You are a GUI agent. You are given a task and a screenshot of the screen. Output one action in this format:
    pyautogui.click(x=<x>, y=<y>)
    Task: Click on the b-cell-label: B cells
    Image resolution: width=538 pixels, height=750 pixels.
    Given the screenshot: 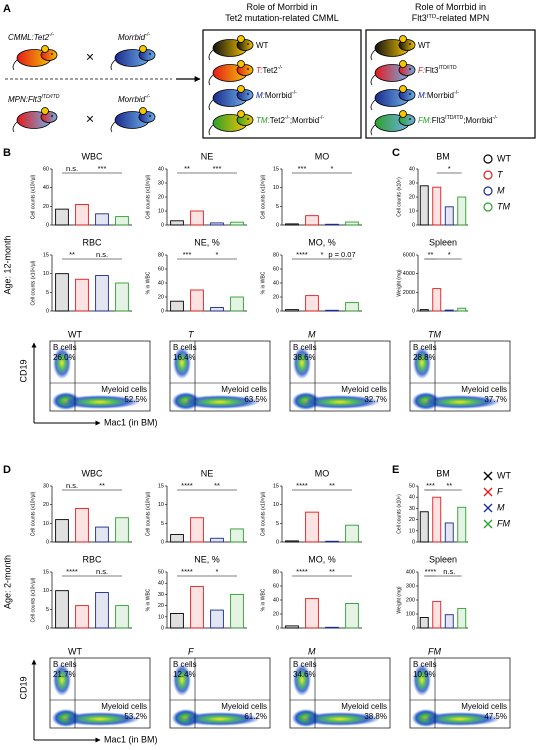 What is the action you would take?
    pyautogui.click(x=425, y=664)
    